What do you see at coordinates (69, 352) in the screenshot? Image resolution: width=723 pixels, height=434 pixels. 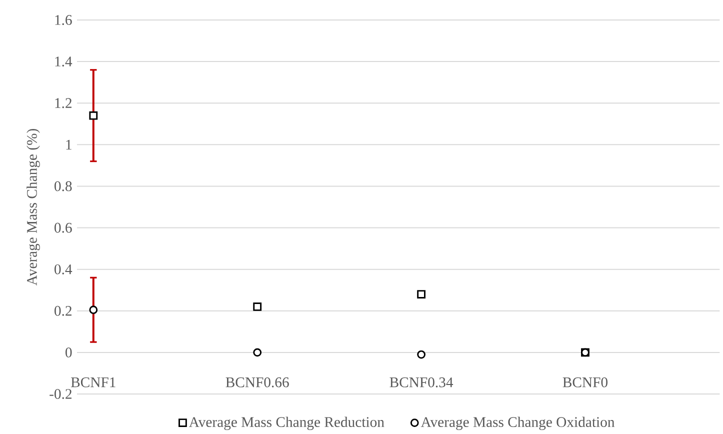 I see `y-tick-label: 0` at bounding box center [69, 352].